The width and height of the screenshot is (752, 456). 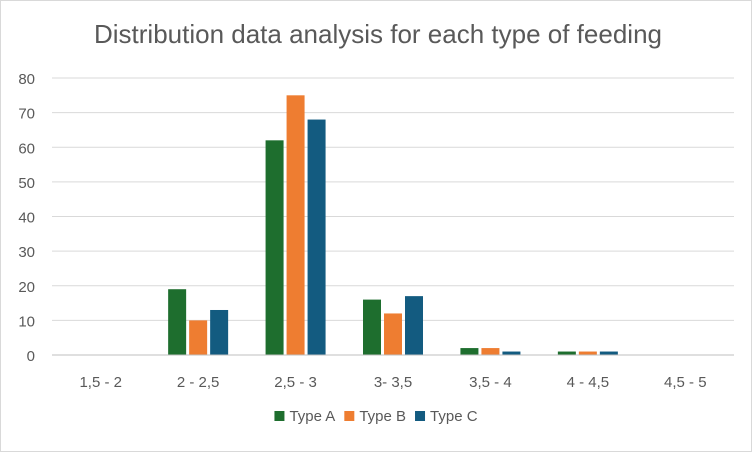 What do you see at coordinates (198, 382) in the screenshot?
I see `x-tick-label: 2 - 2,5` at bounding box center [198, 382].